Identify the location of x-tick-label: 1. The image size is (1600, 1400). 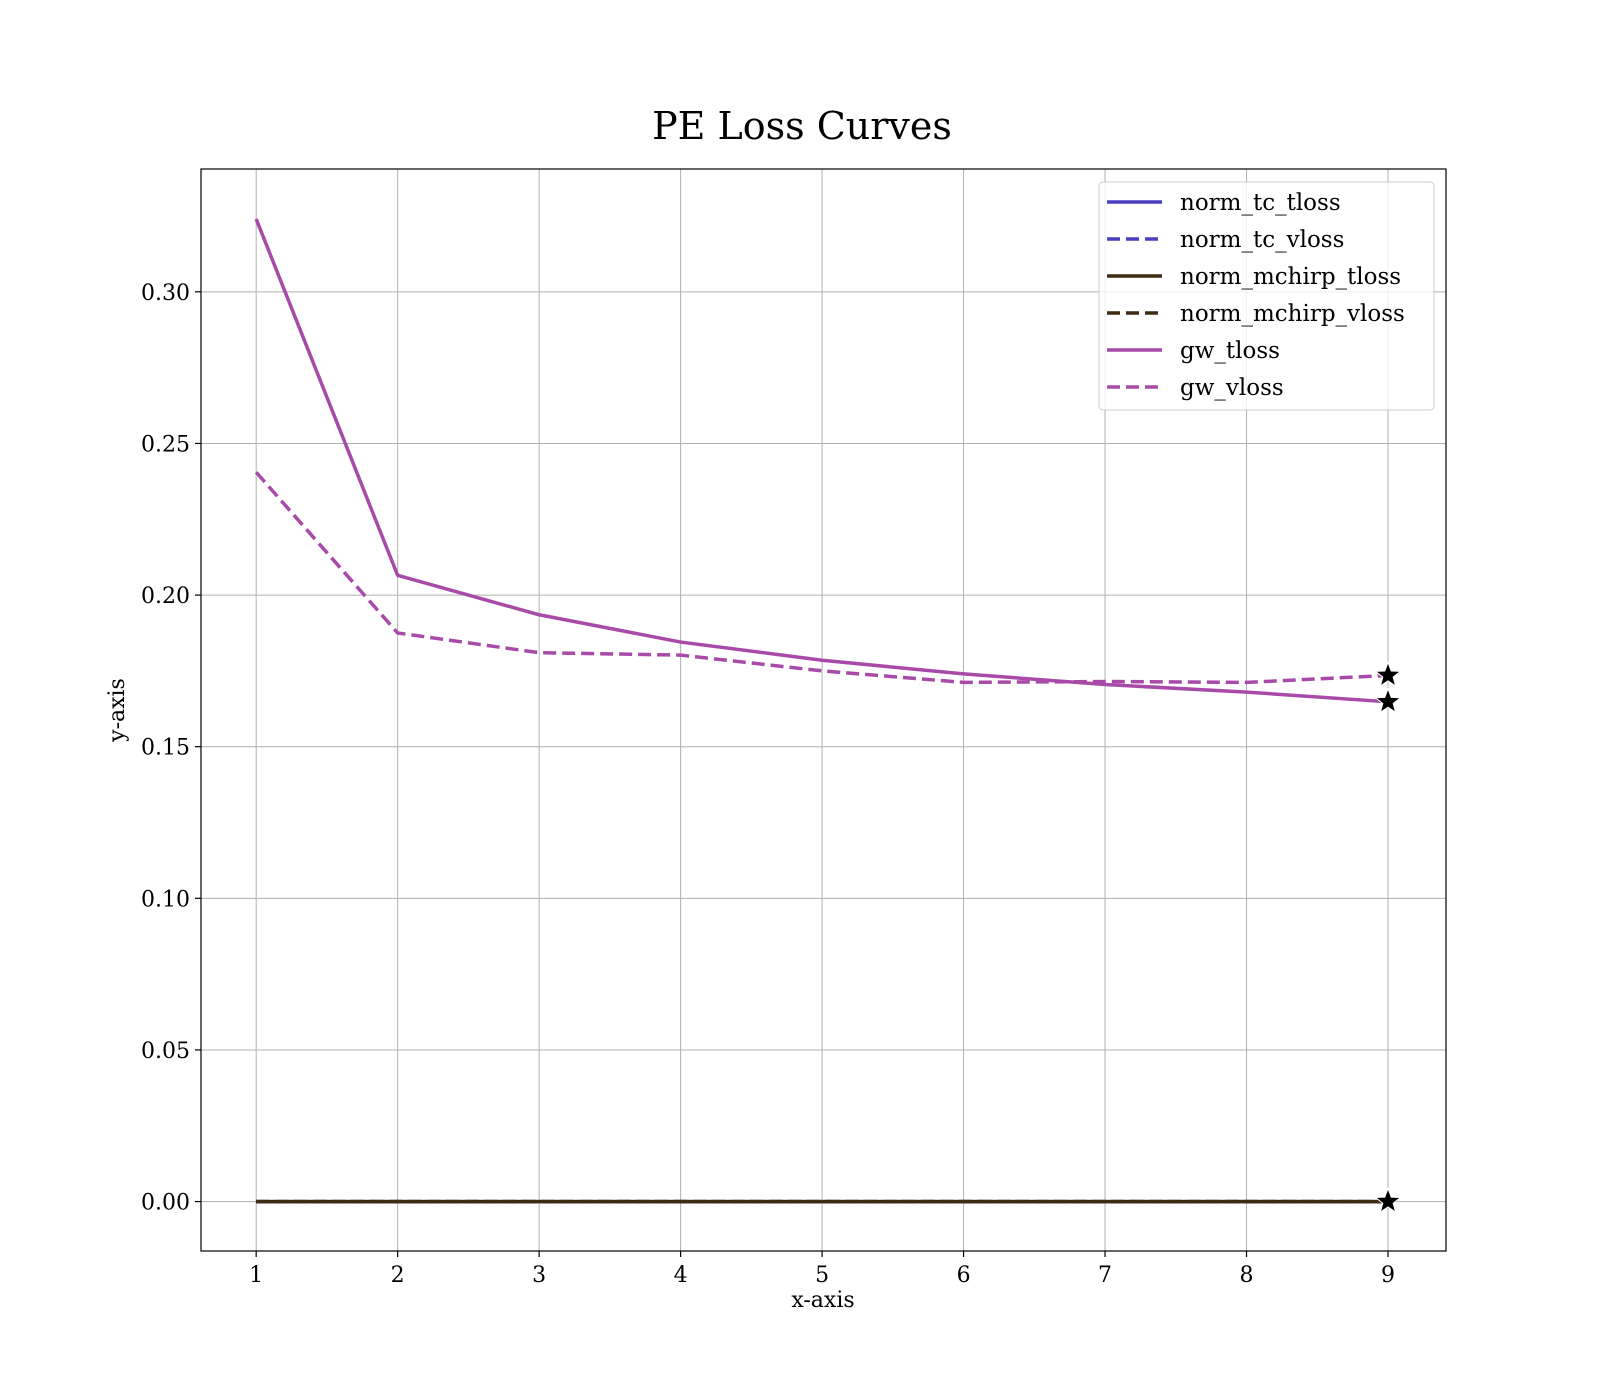
(256, 1275).